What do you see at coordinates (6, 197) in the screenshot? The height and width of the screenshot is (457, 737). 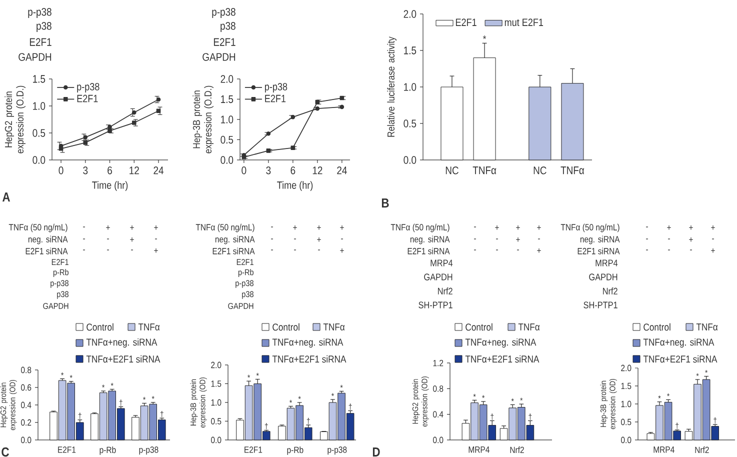 I see `text: A` at bounding box center [6, 197].